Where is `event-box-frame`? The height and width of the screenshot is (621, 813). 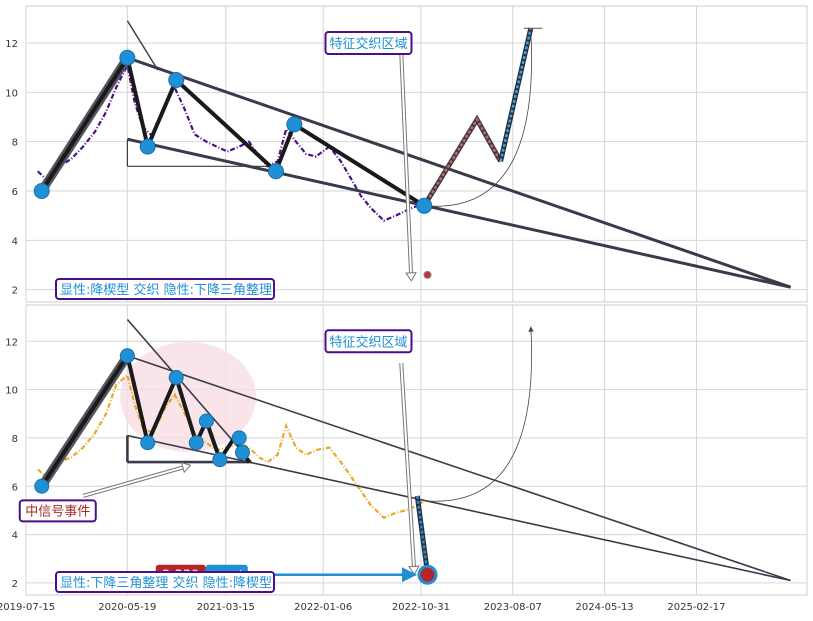
event-box-frame is located at coordinates (57, 511).